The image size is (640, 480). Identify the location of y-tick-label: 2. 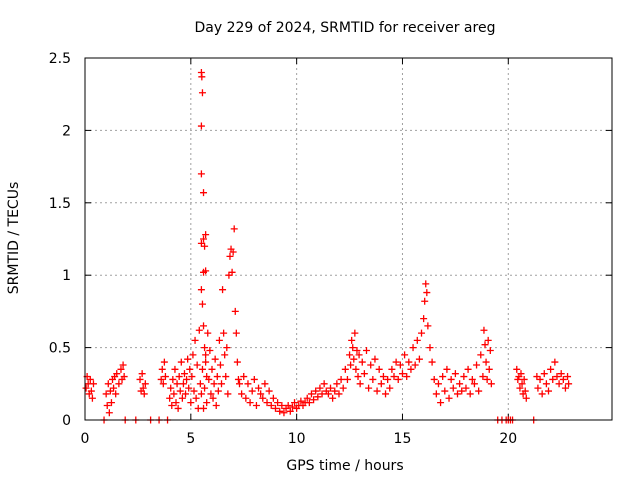
(66, 131).